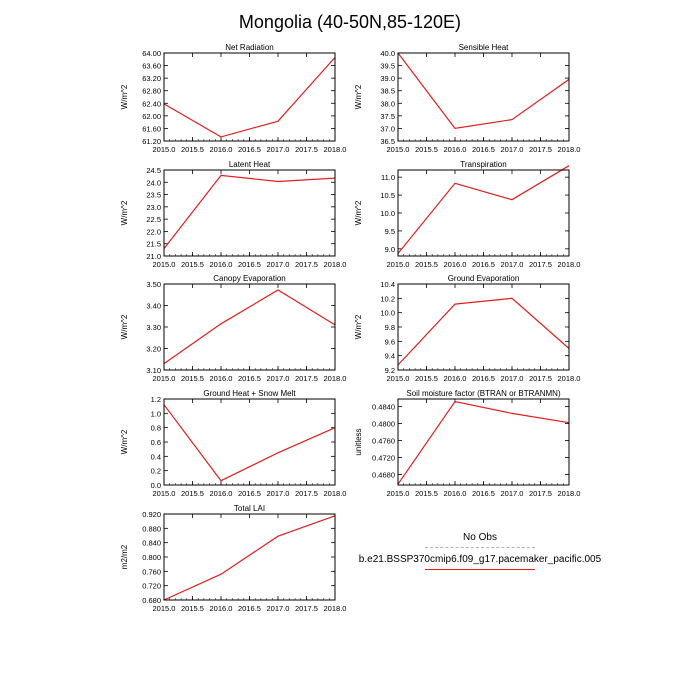  I want to click on y-axis-label: m2/m2, so click(124, 556).